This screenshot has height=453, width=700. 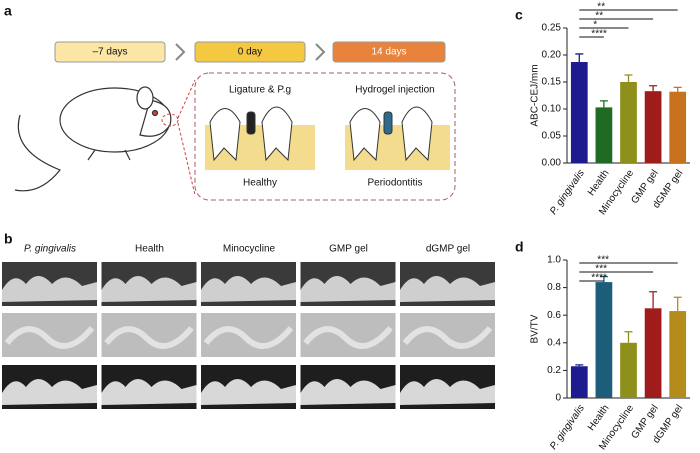 I want to click on timeline-label: –7 days, so click(x=109, y=52).